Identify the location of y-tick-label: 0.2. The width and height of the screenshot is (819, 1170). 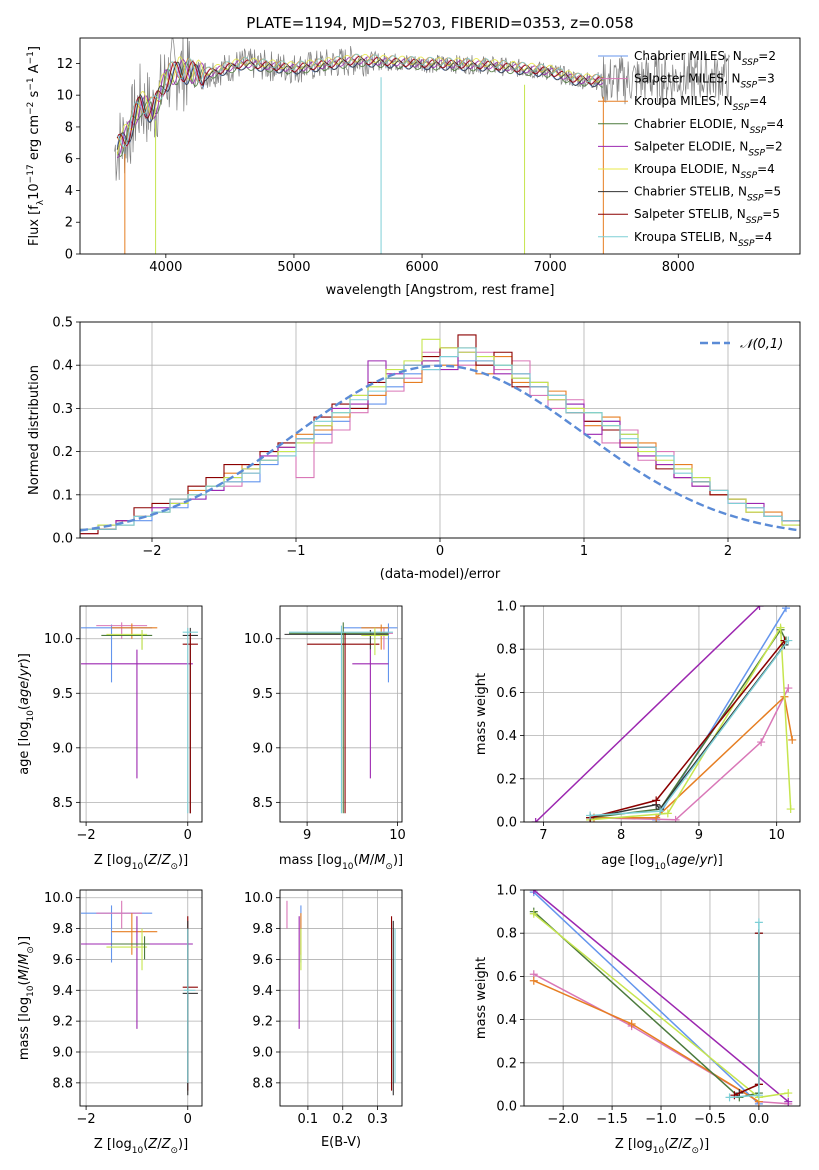
(506, 779).